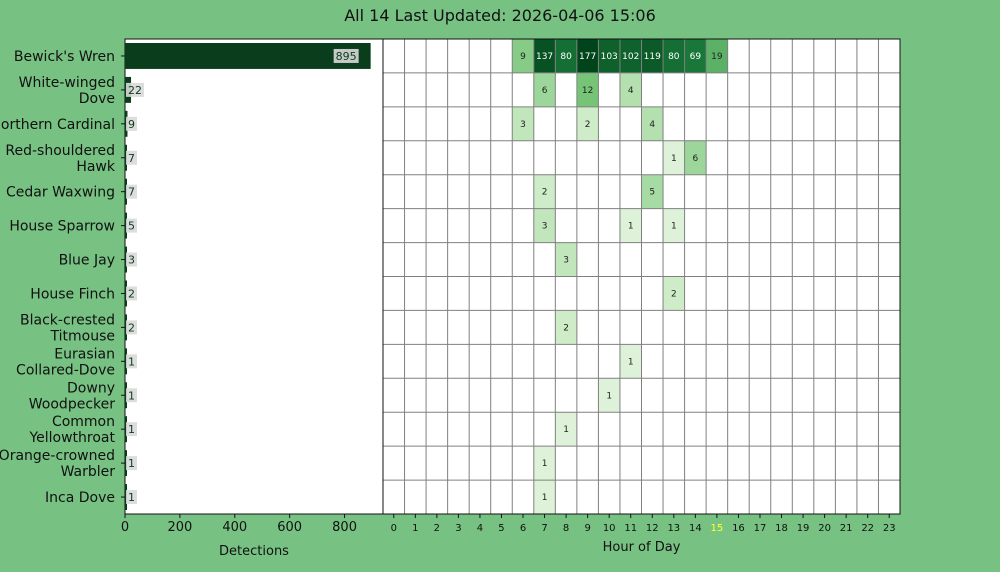  Describe the element at coordinates (80, 498) in the screenshot. I see `category-label: Inca Dove` at that location.